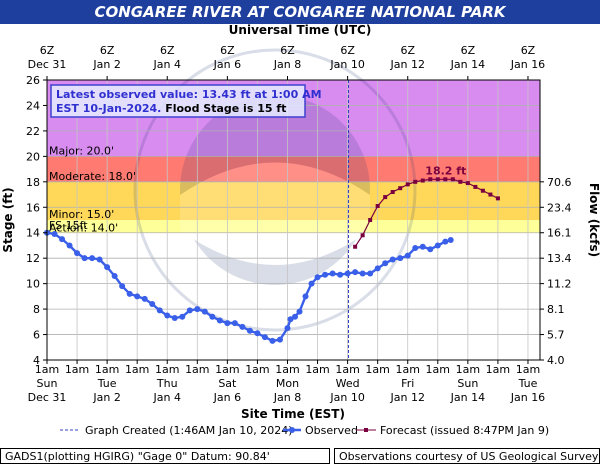  What do you see at coordinates (527, 397) in the screenshot?
I see `bottom-tick-date: Jan 16` at bounding box center [527, 397].